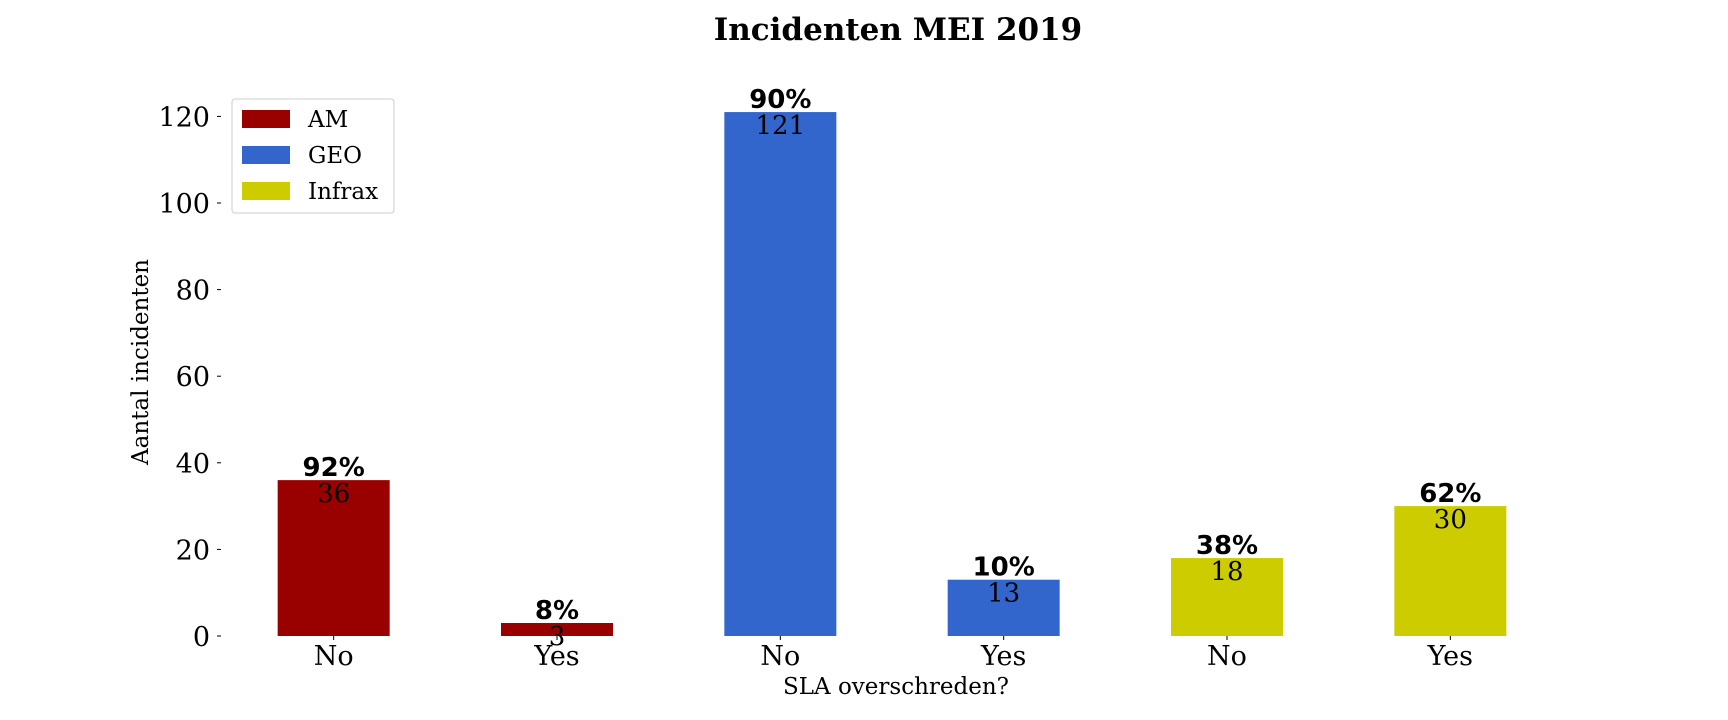 The image size is (1728, 720). I want to click on bar-am-yes, so click(557, 629).